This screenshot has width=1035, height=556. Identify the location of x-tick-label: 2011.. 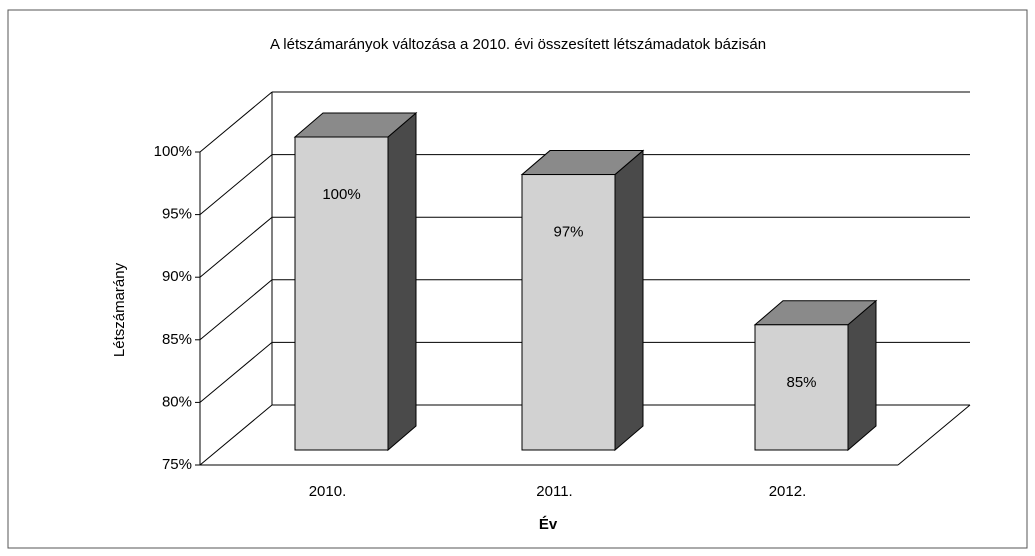
(554, 491).